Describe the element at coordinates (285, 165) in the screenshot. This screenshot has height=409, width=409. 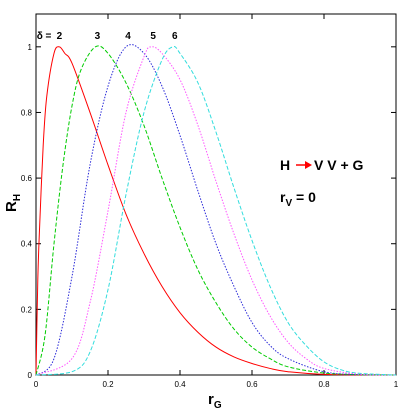
I see `process-left: H` at that location.